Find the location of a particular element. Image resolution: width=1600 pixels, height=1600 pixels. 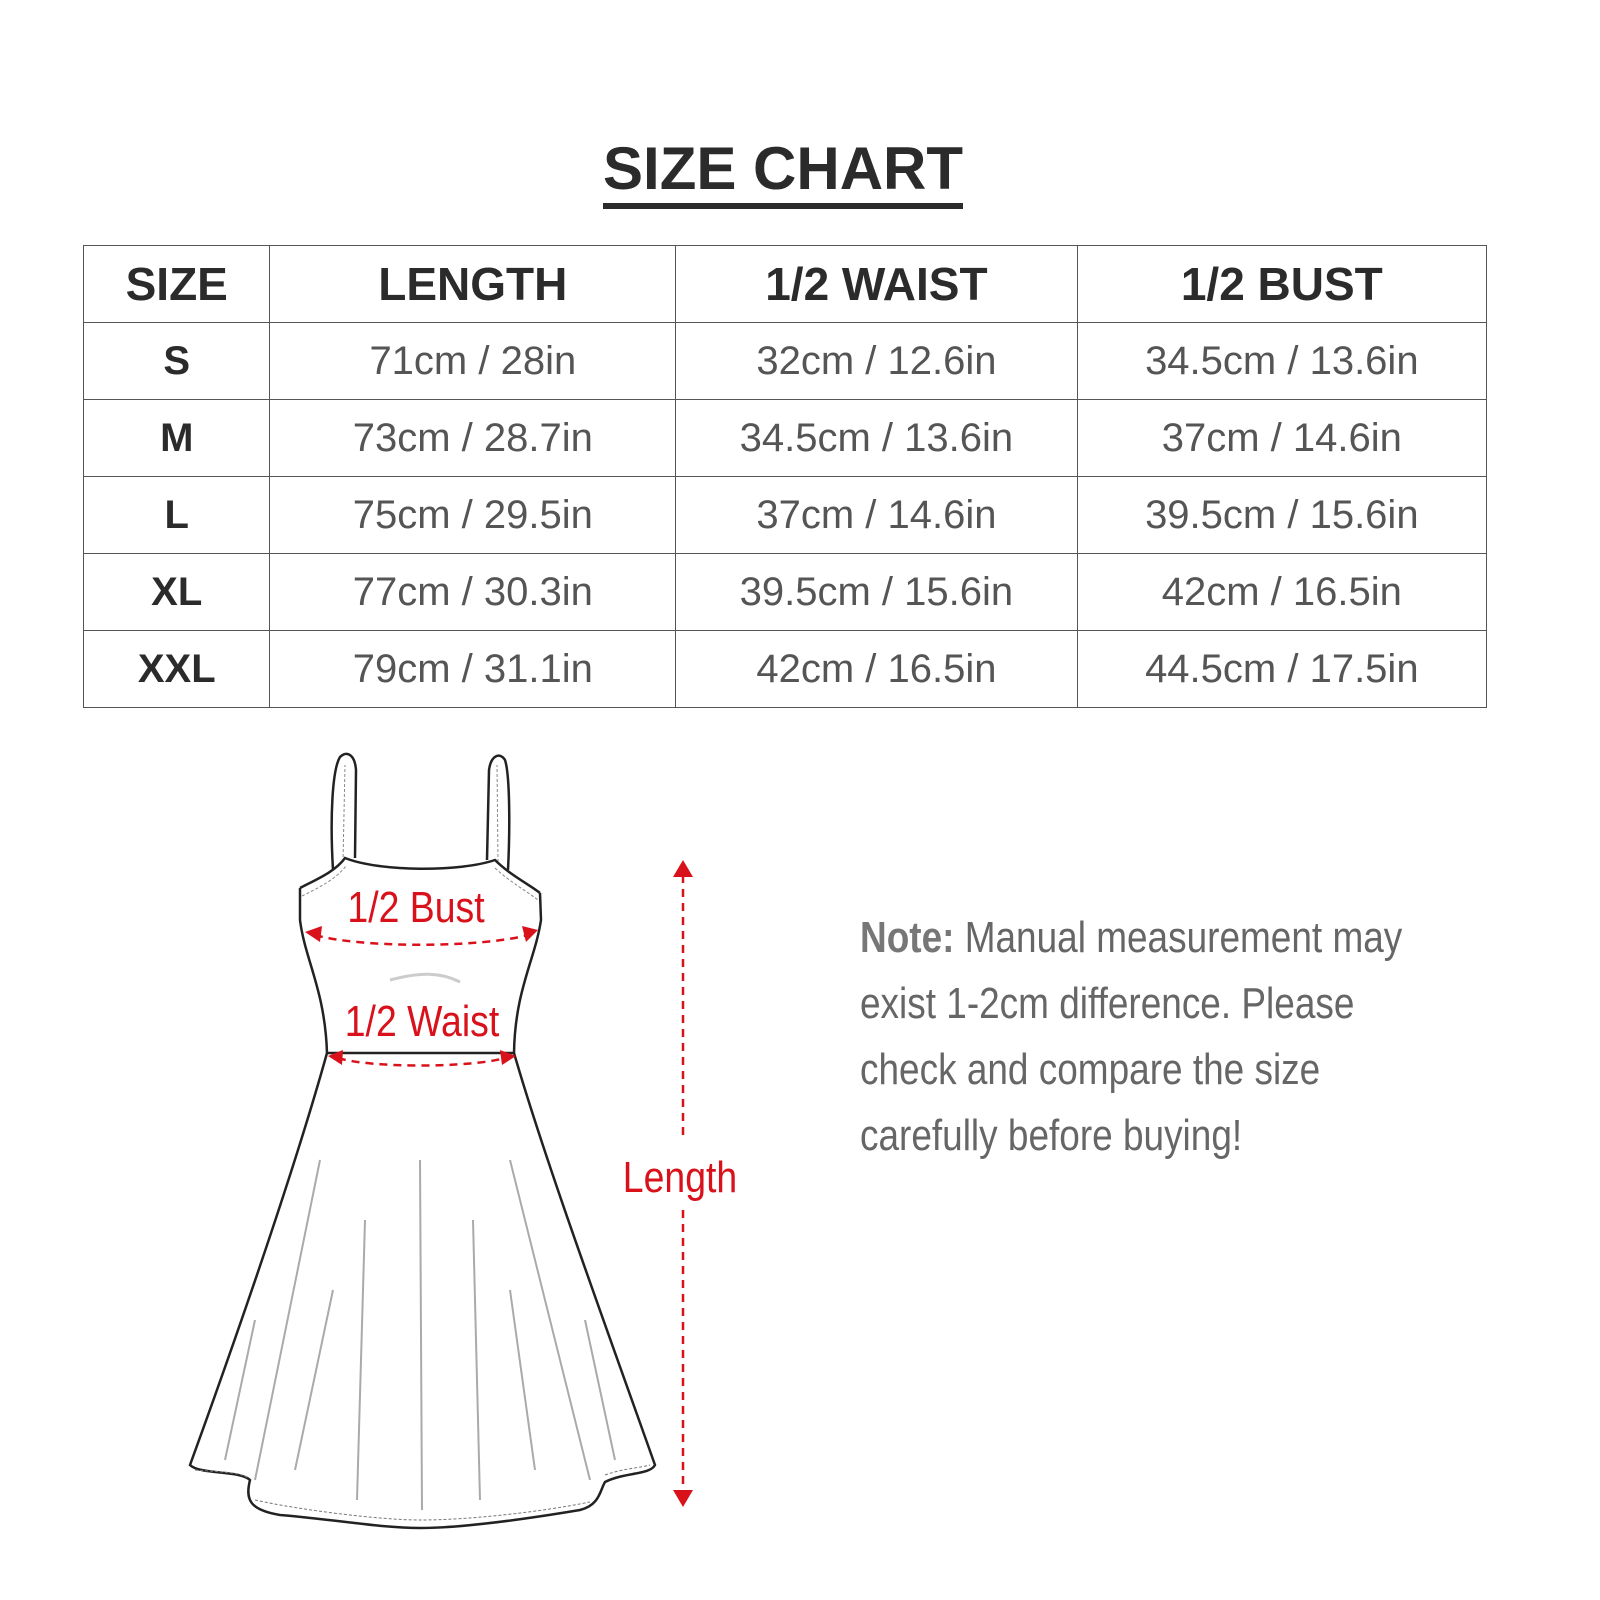

bodice-left is located at coordinates (313, 971).